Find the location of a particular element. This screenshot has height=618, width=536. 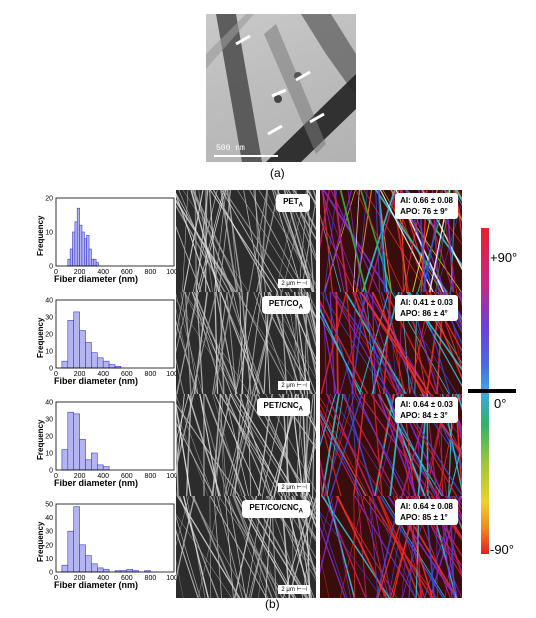

orientation-map: AI: 0.64 ± 0.08 APO: 85 ± 1° is located at coordinates (391, 547).